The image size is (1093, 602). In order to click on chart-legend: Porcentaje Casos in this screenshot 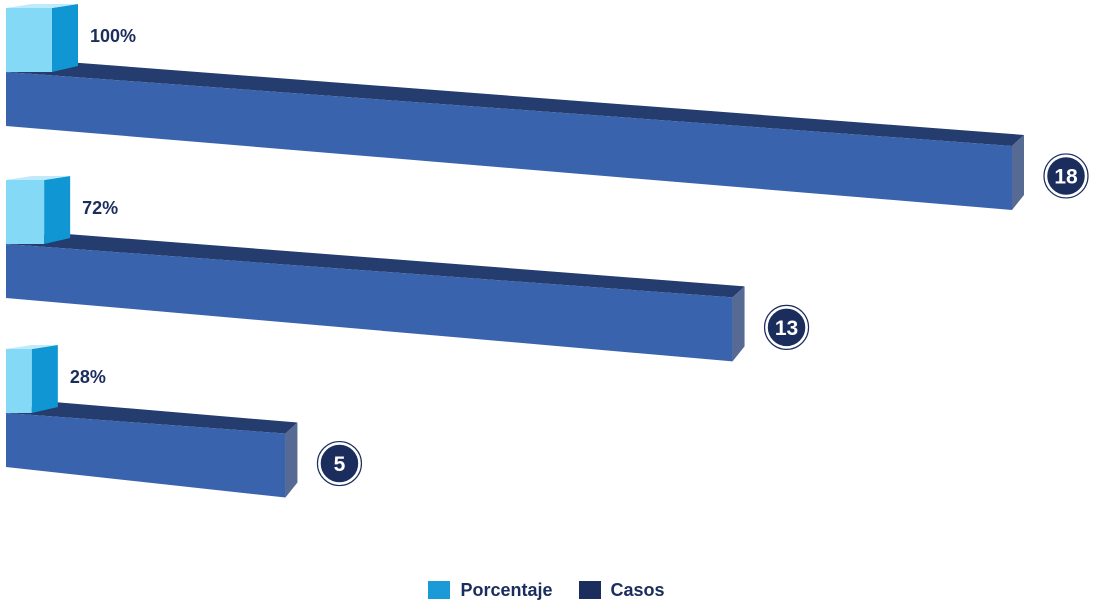, I will do `click(546, 590)`.